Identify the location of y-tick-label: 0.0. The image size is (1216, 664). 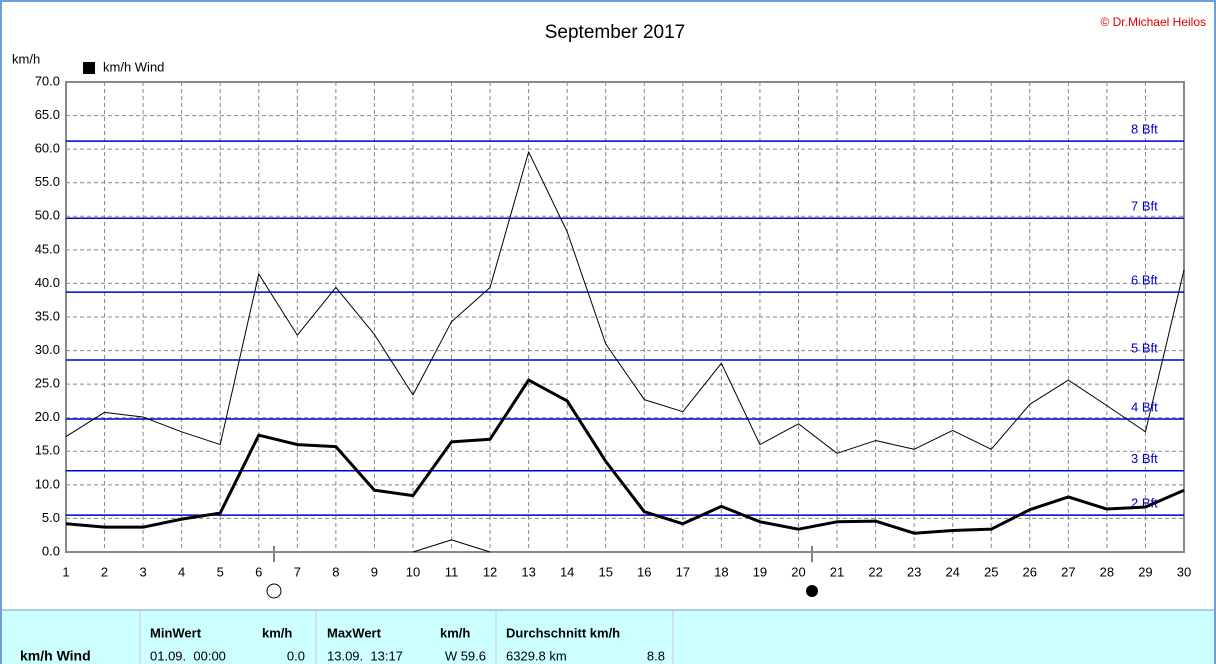
(51, 550).